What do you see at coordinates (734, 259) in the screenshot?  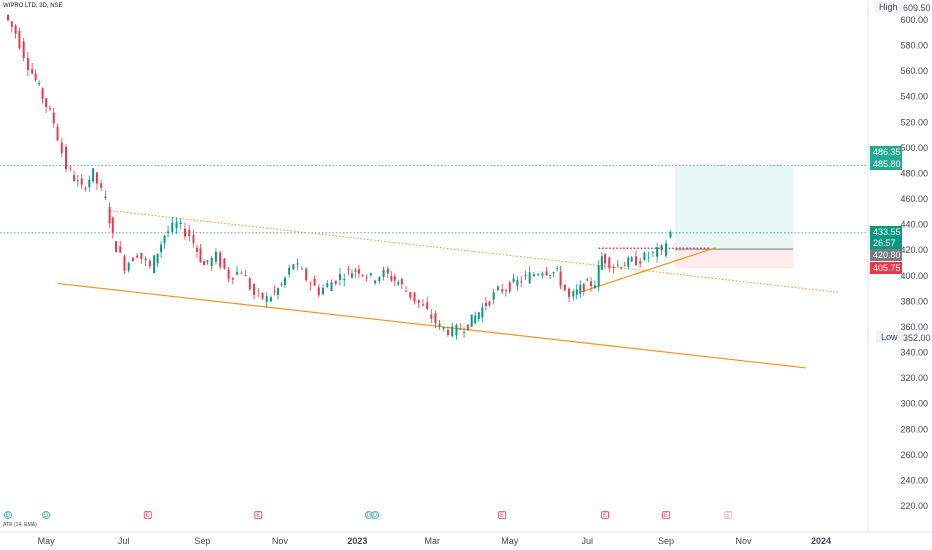 I see `position-stop-zone` at bounding box center [734, 259].